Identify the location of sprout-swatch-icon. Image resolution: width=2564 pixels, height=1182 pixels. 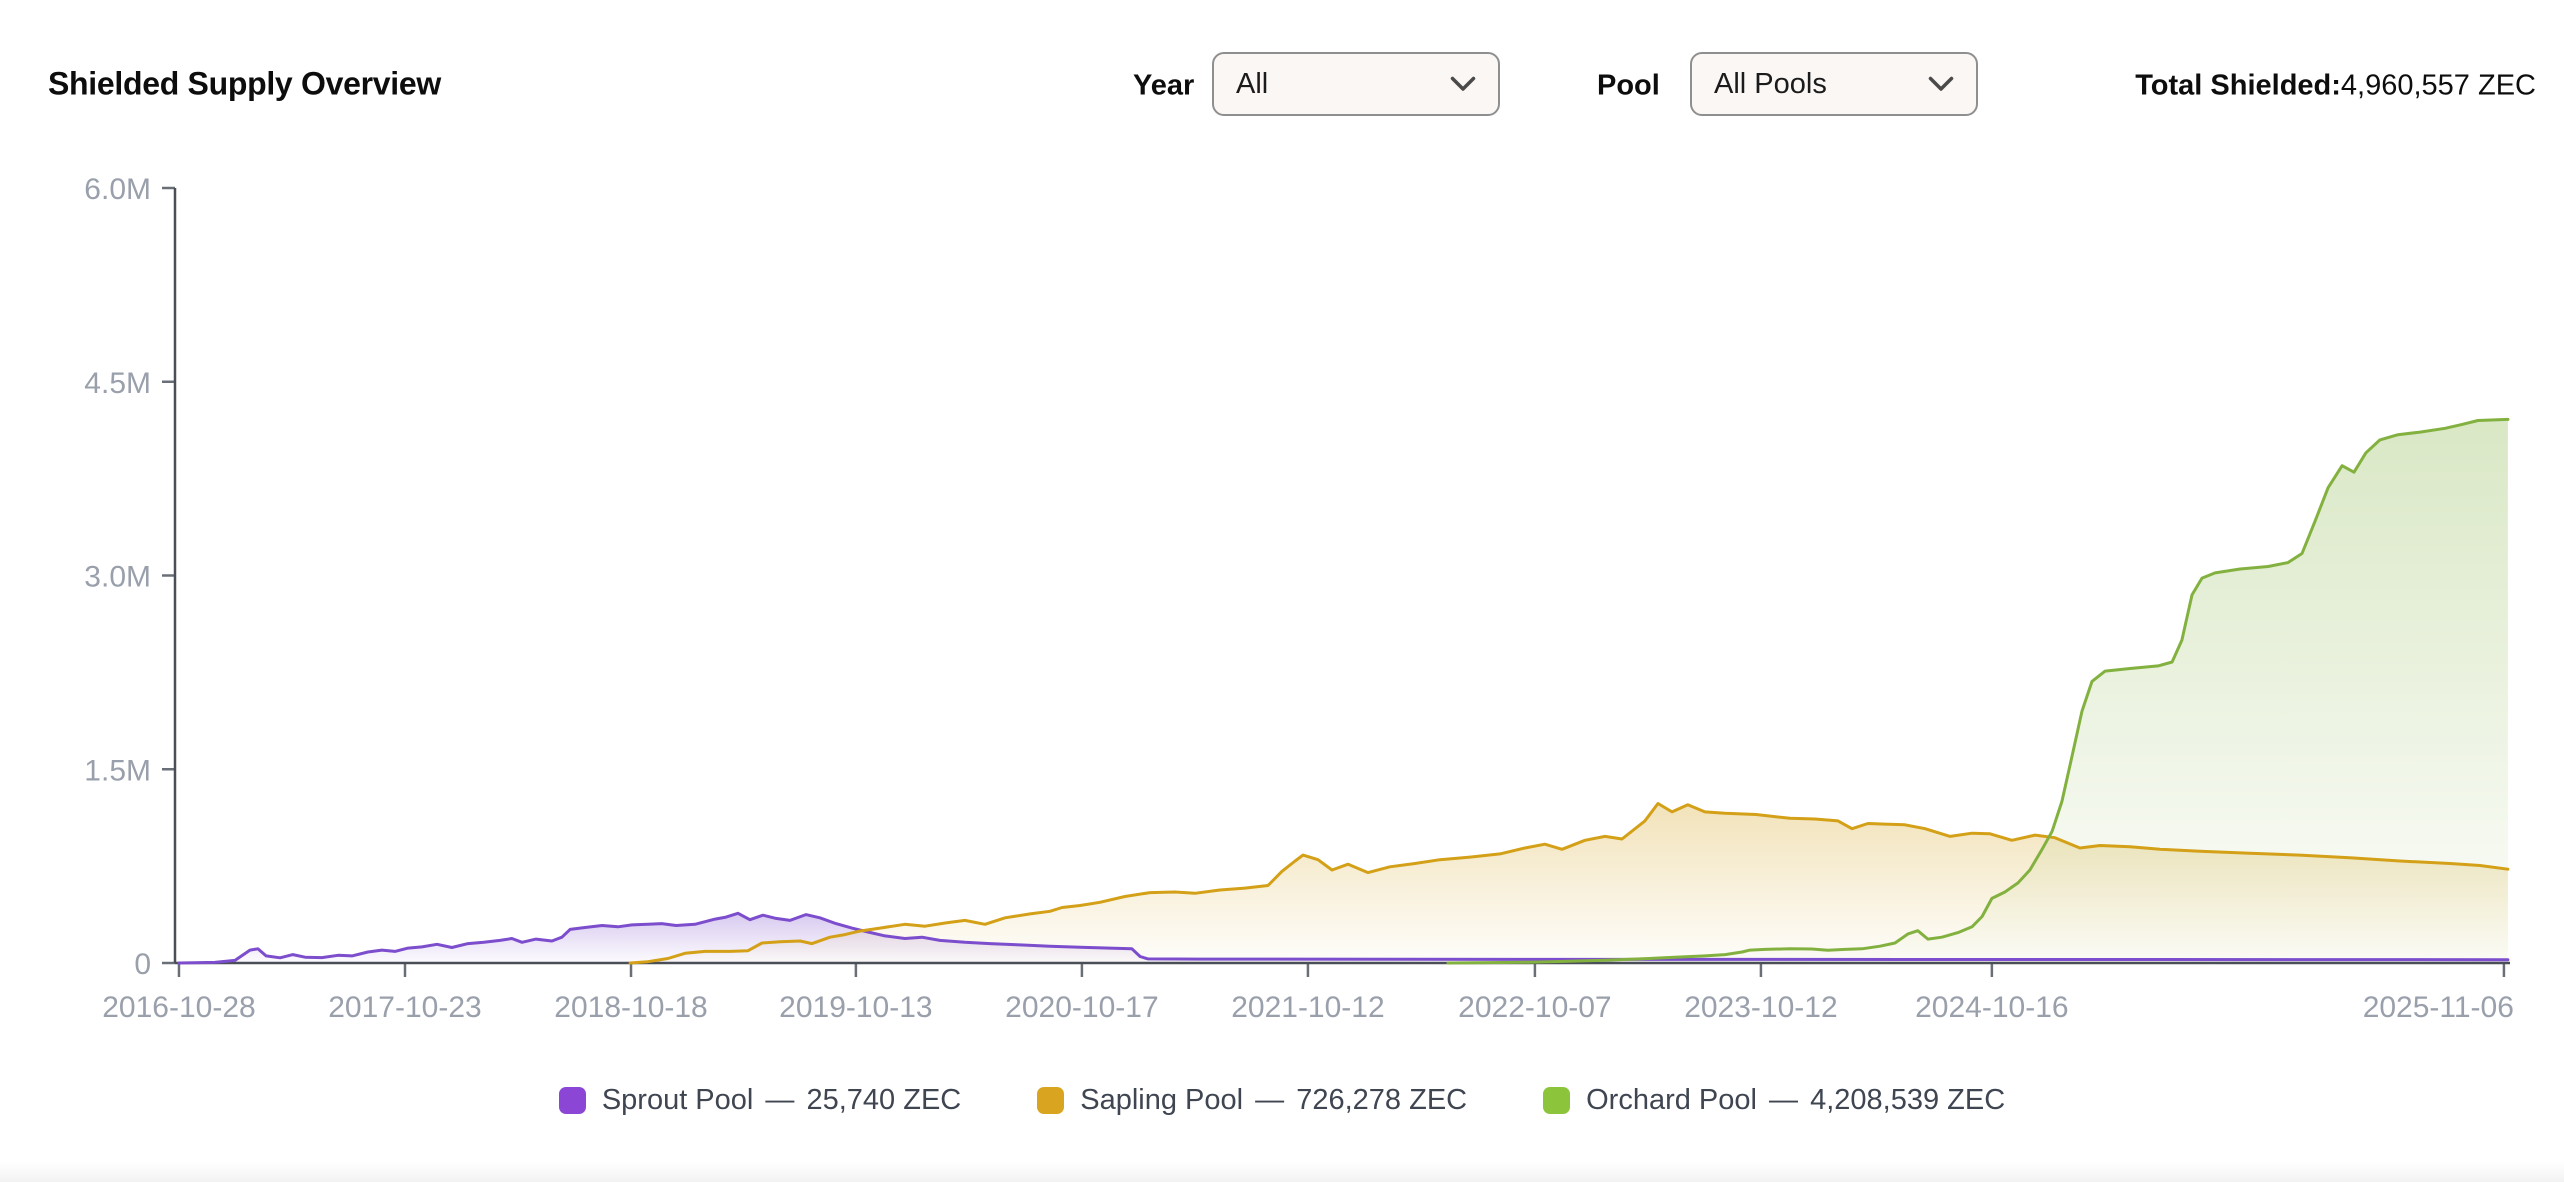
(572, 1100).